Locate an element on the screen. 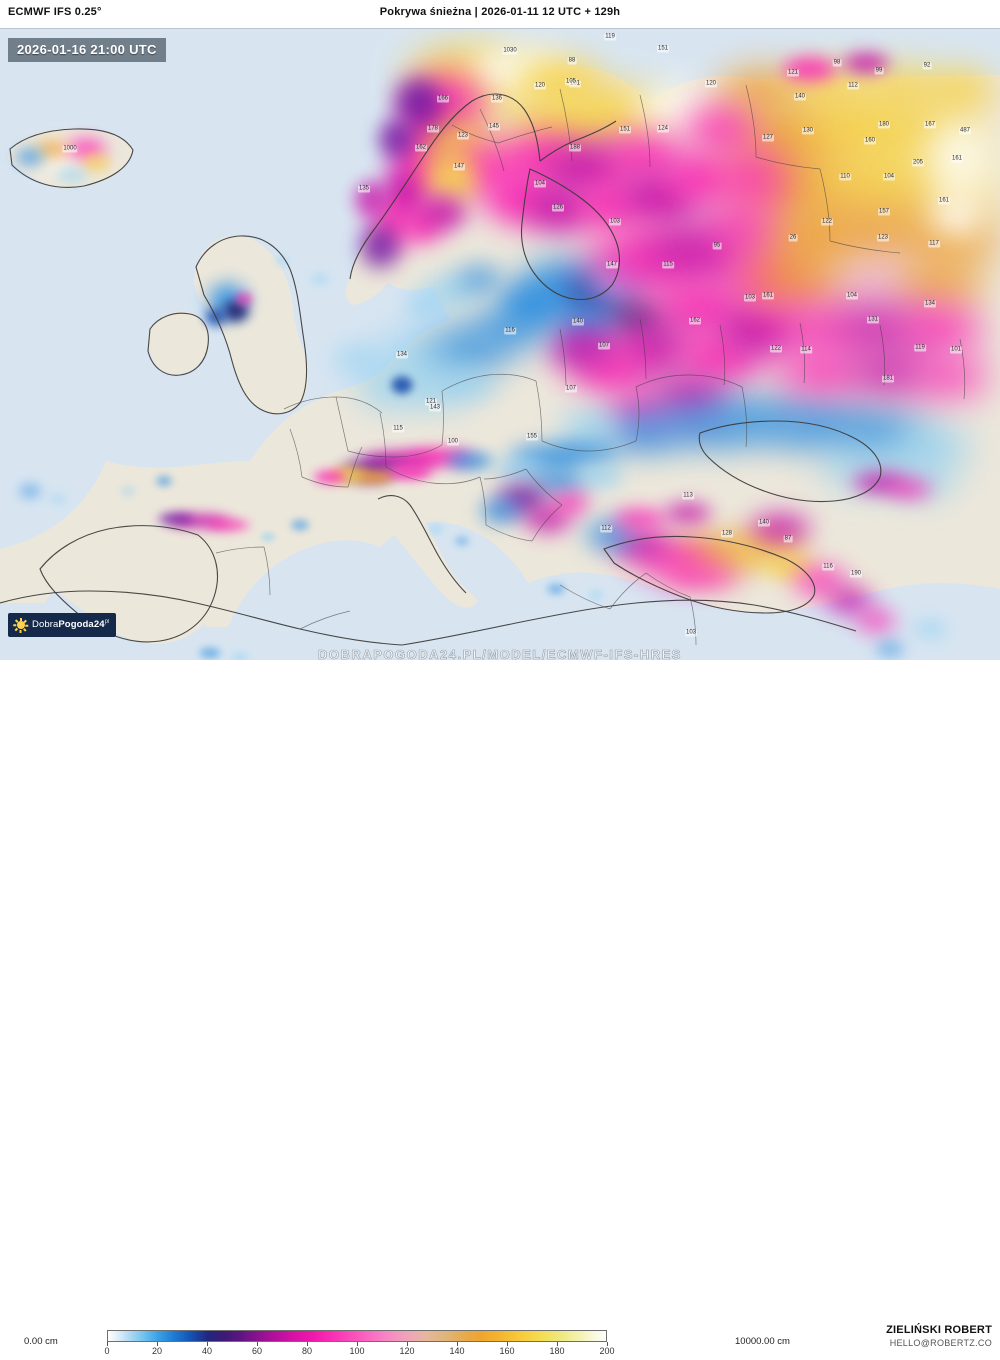 This screenshot has width=1000, height=1360. colorbar-tick-label: 120 is located at coordinates (407, 1351).